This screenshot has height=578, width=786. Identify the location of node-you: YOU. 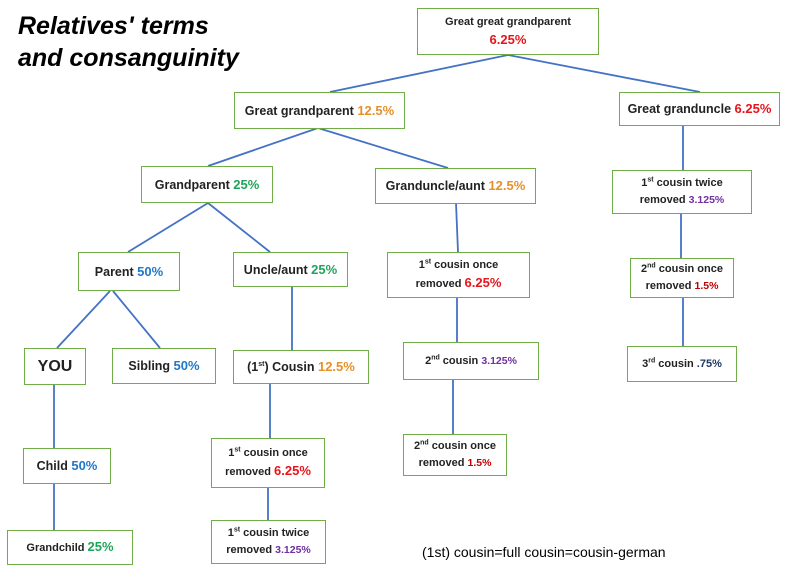
(55, 366).